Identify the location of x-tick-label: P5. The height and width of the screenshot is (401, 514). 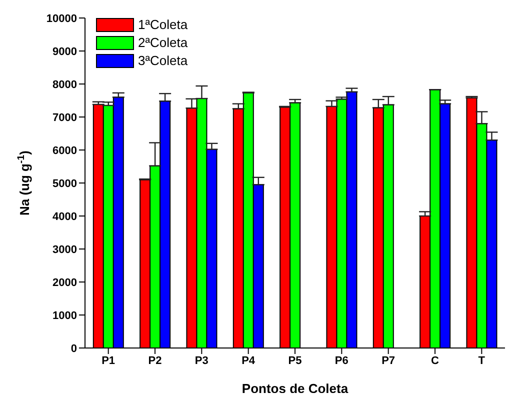
(295, 360).